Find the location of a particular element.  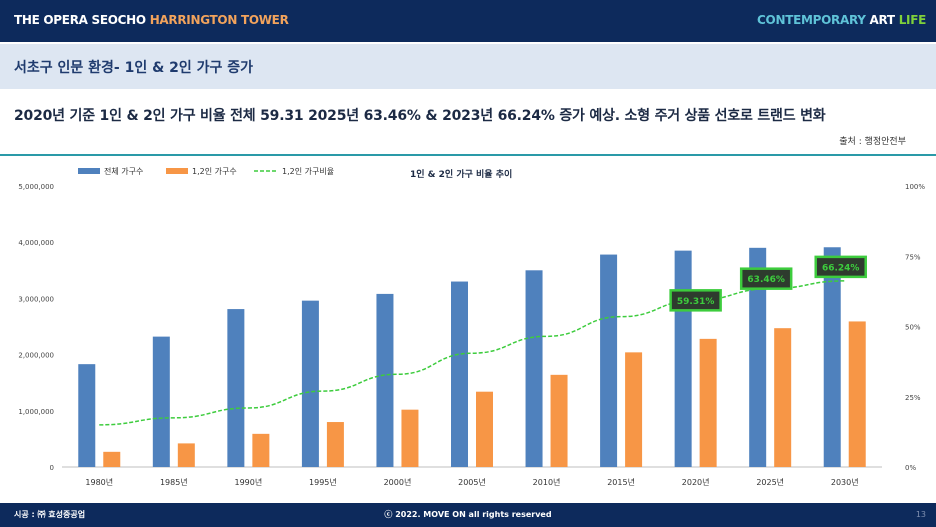

x-tick-label: 2005년 is located at coordinates (472, 482).